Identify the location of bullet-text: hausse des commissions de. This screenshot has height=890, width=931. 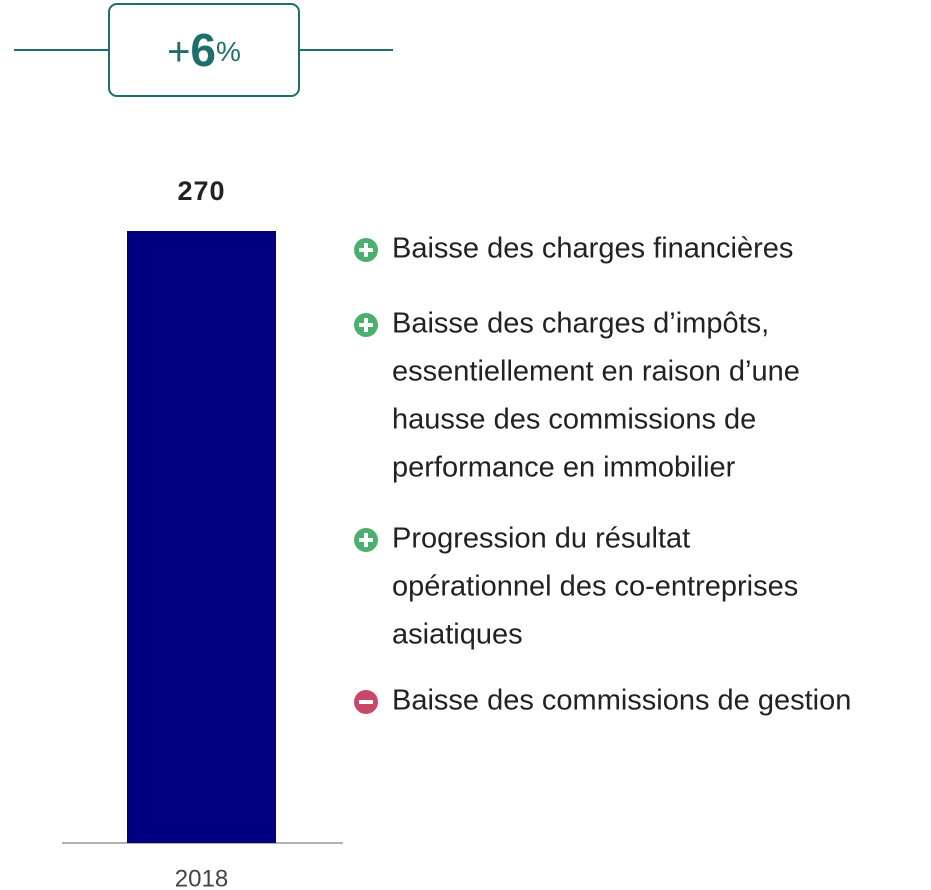
(574, 420).